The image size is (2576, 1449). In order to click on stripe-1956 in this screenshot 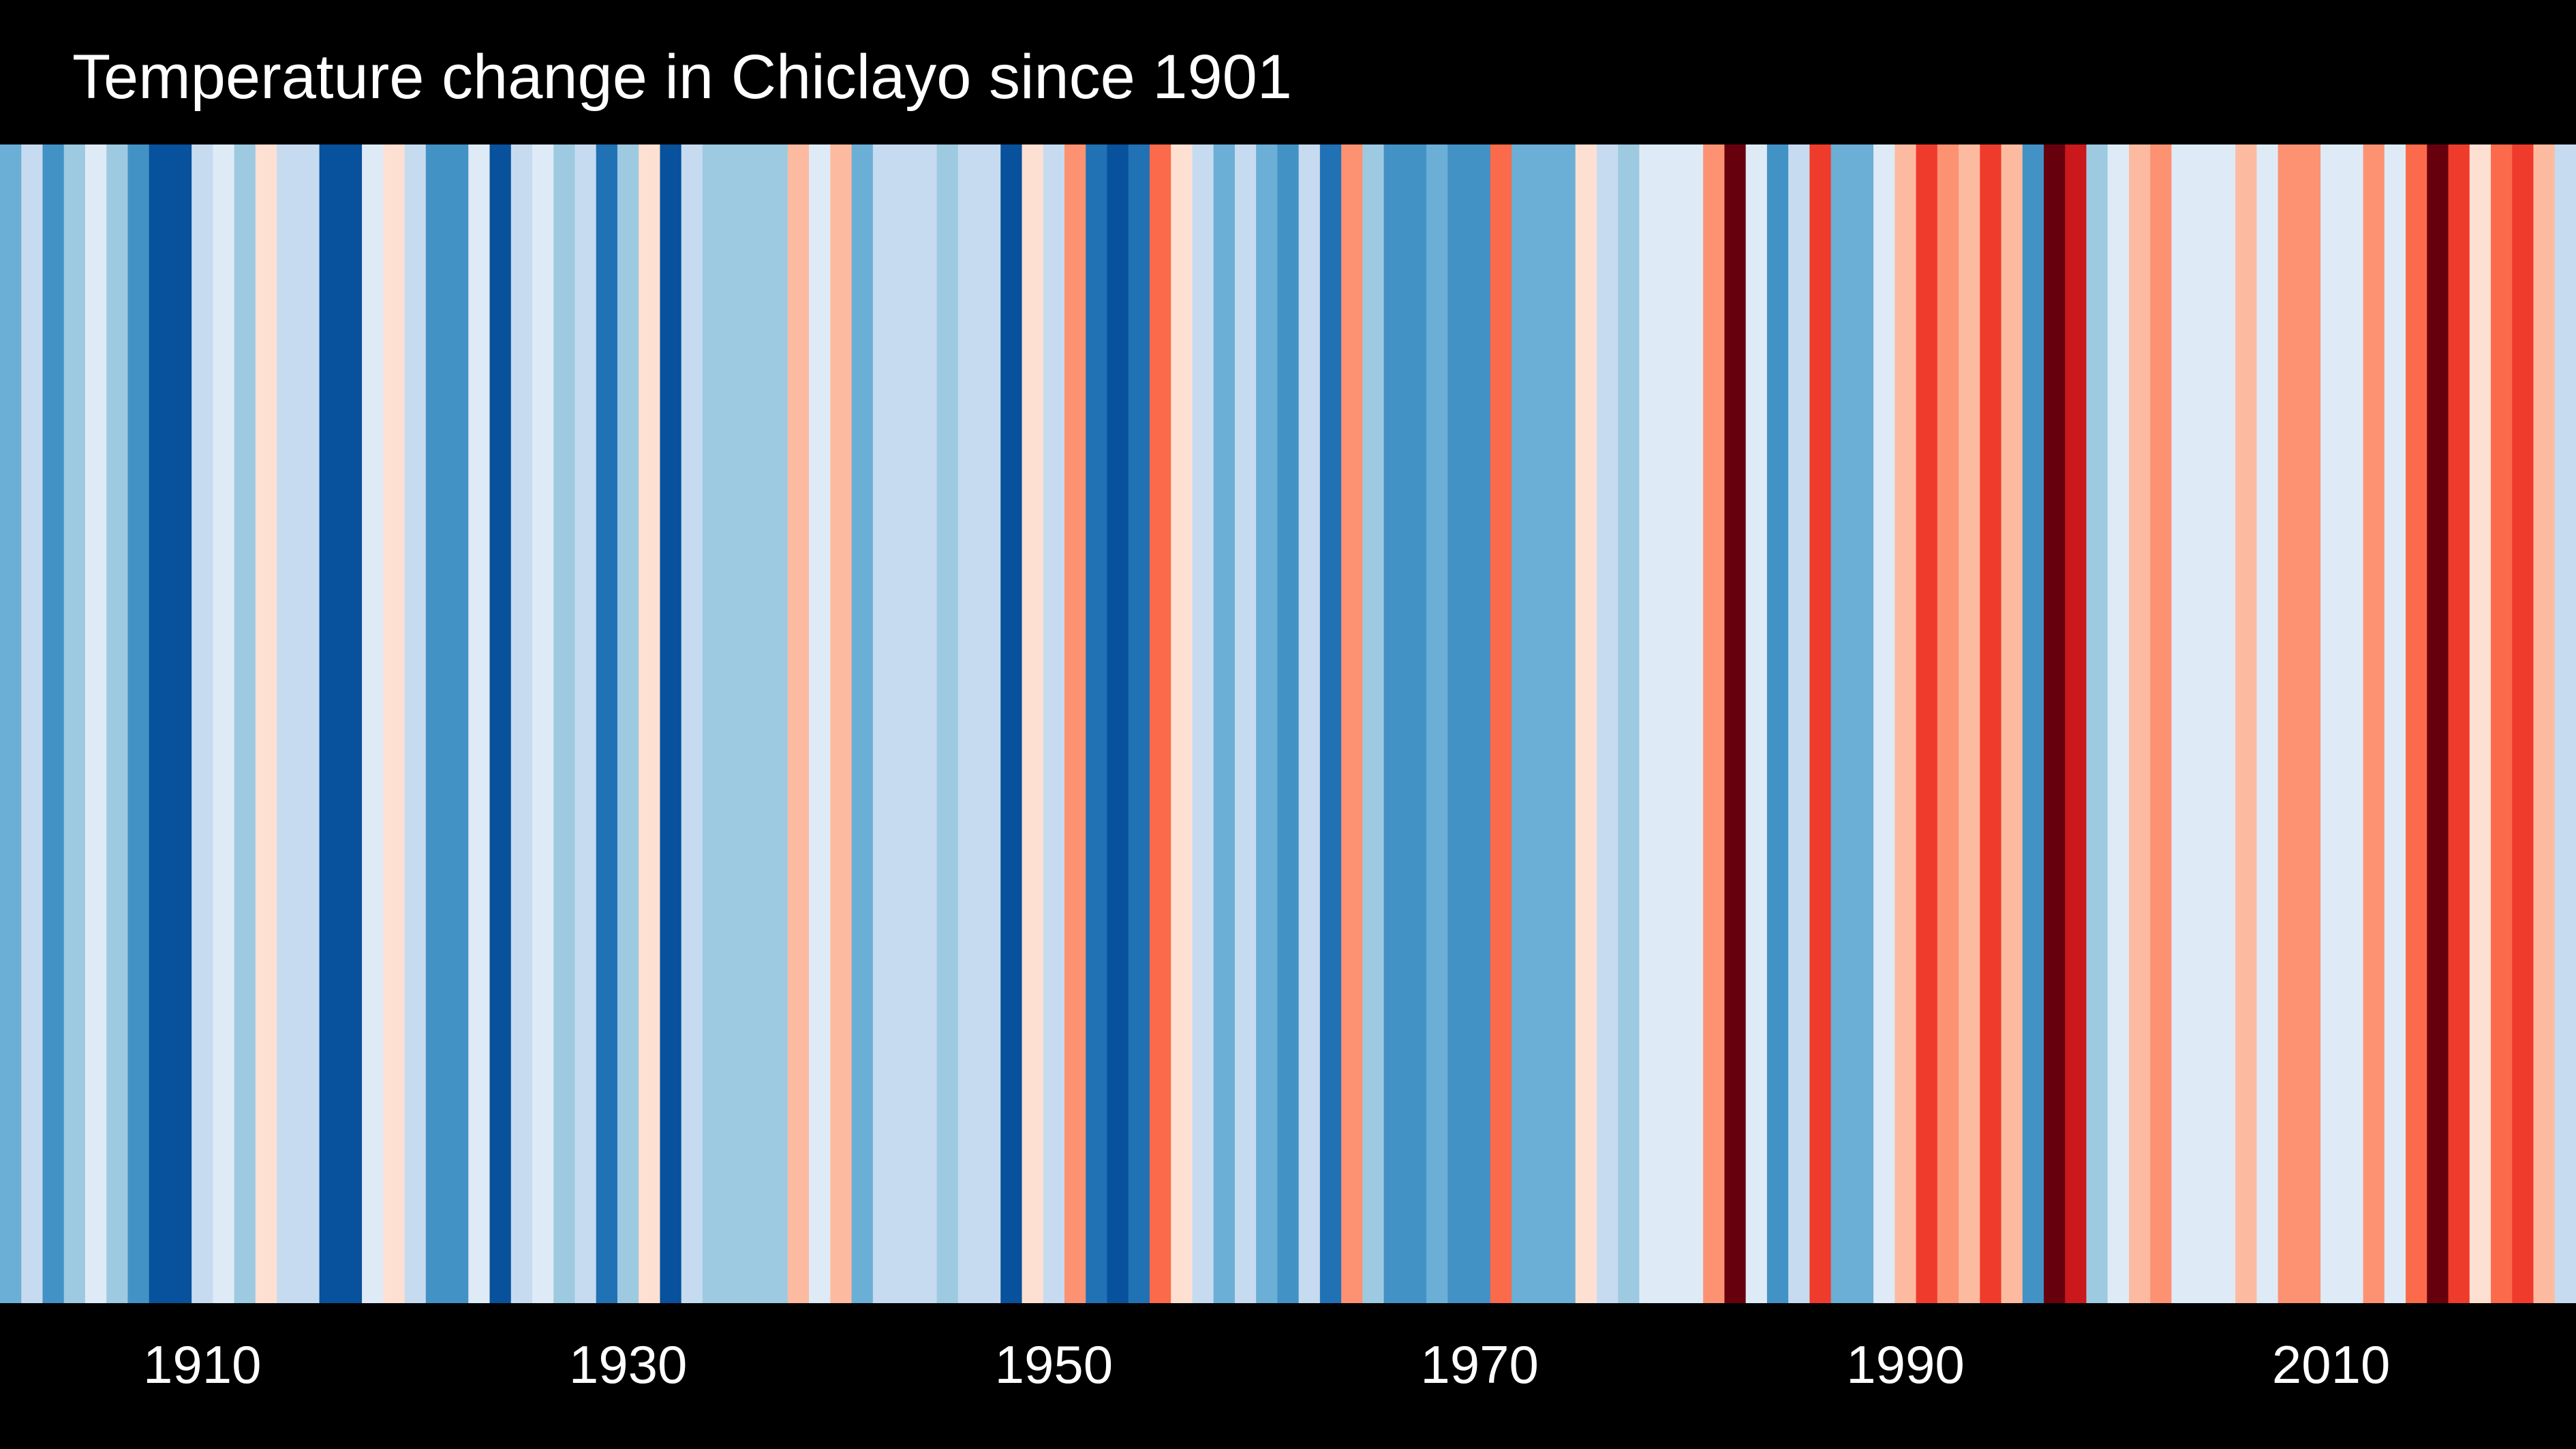, I will do `click(1182, 723)`.